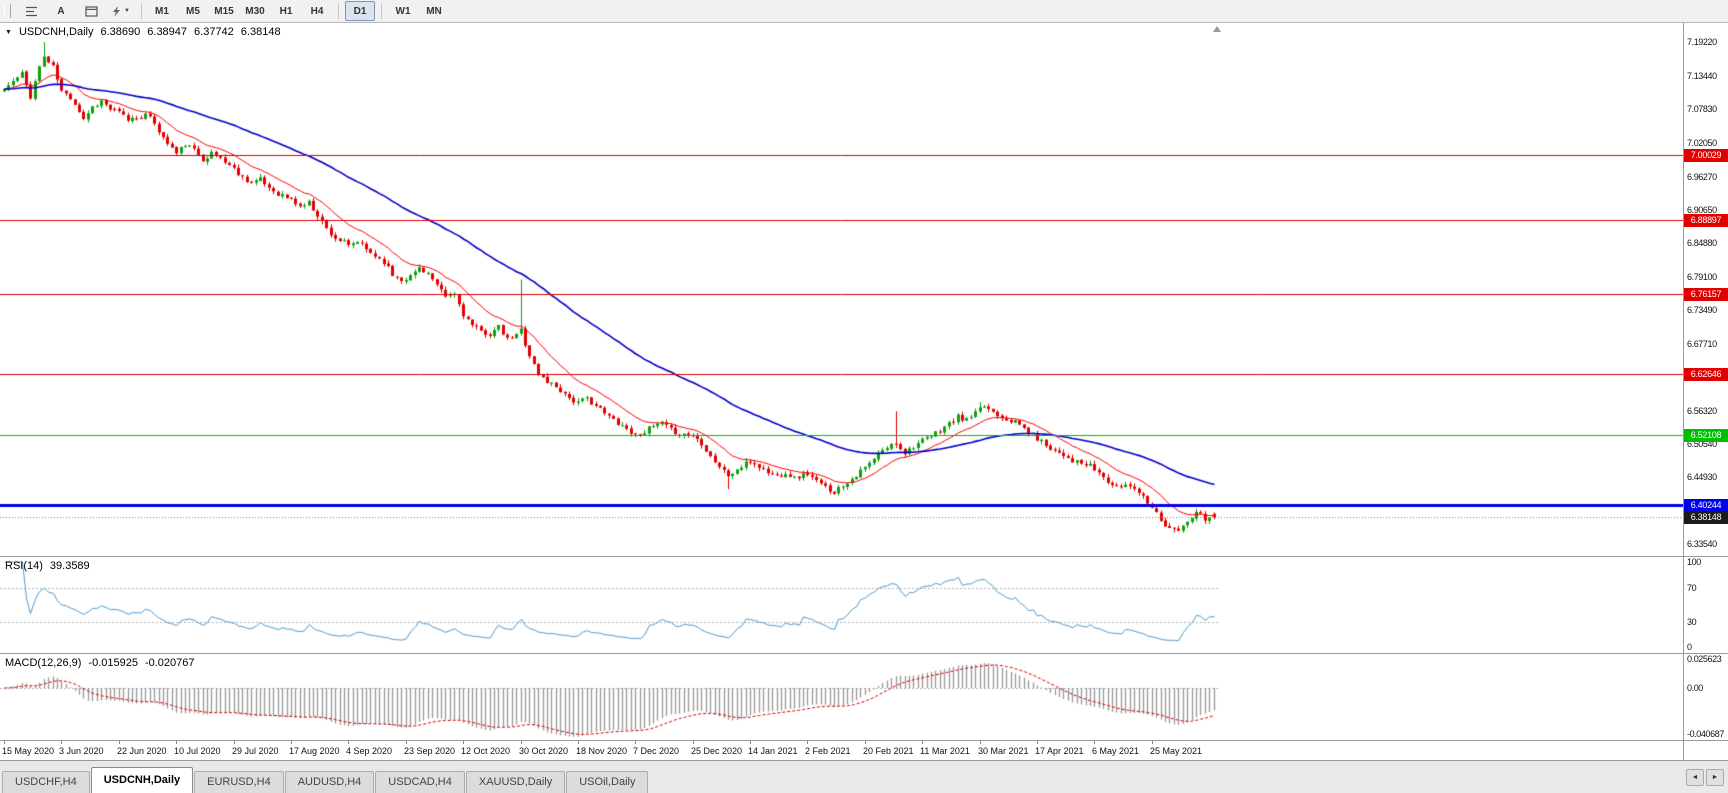  Describe the element at coordinates (1705, 697) in the screenshot. I see `macd-axis: 0.025623 0.00 -0.040687` at that location.